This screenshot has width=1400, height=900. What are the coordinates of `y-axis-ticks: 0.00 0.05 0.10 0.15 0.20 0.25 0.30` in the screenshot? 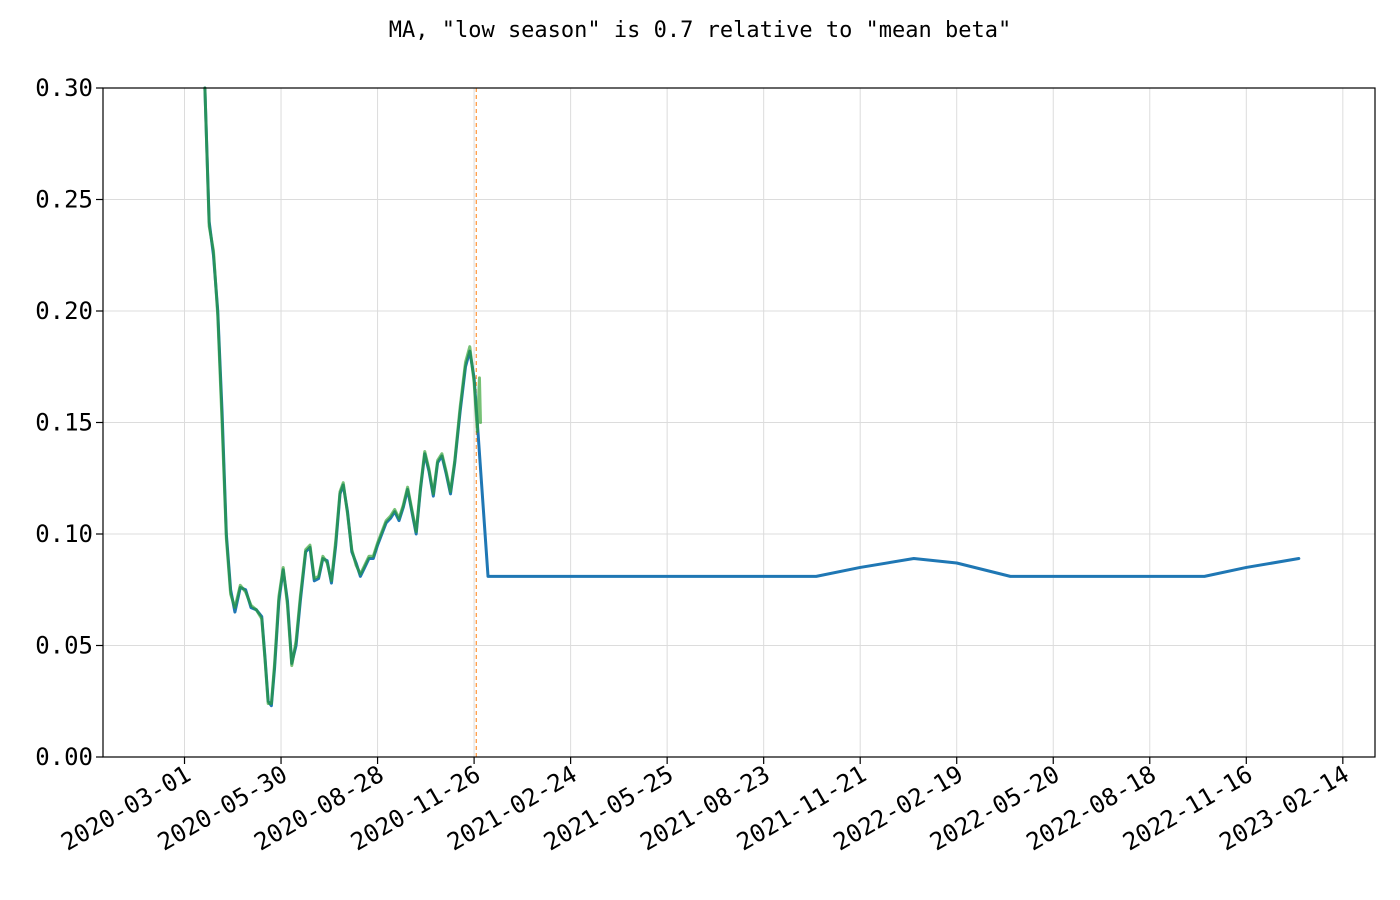 It's located at (69, 422).